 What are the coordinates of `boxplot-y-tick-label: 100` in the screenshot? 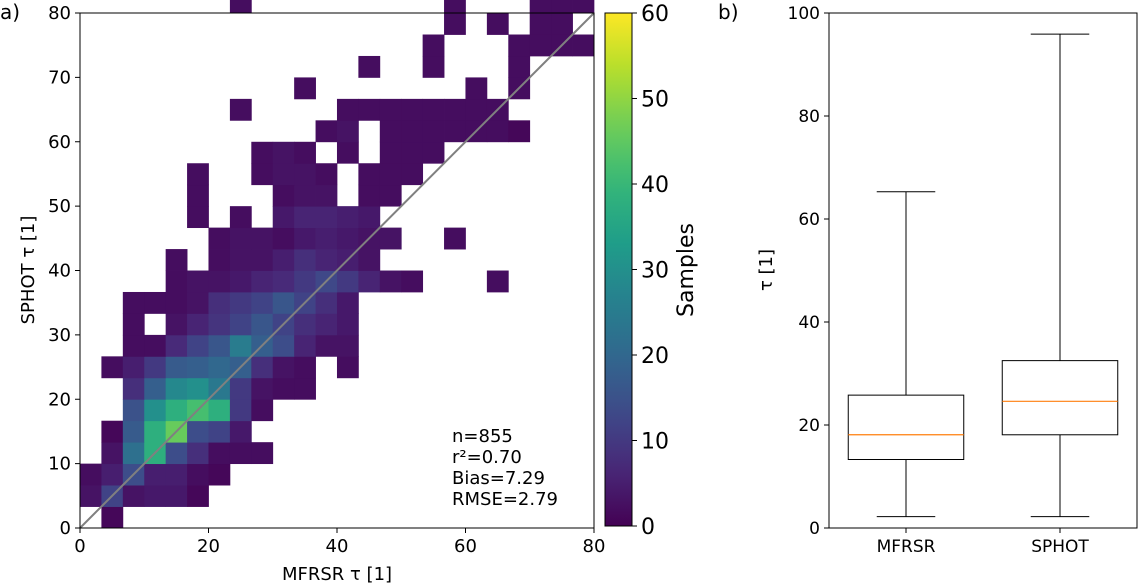 It's located at (804, 14).